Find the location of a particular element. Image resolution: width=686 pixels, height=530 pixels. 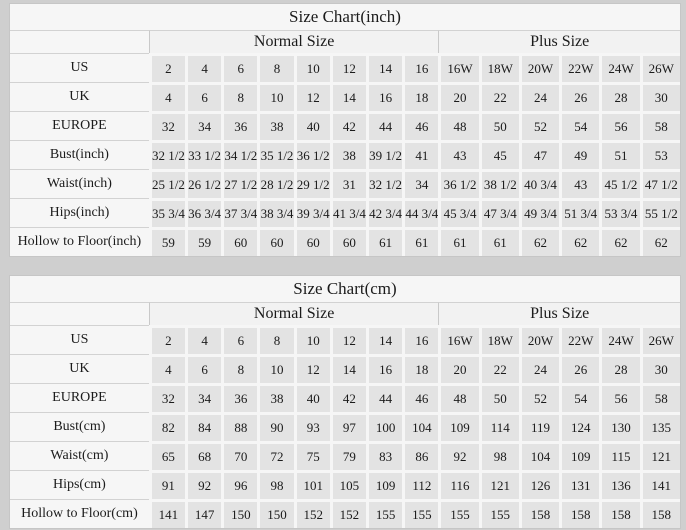

table-cell: 46 is located at coordinates (420, 397).